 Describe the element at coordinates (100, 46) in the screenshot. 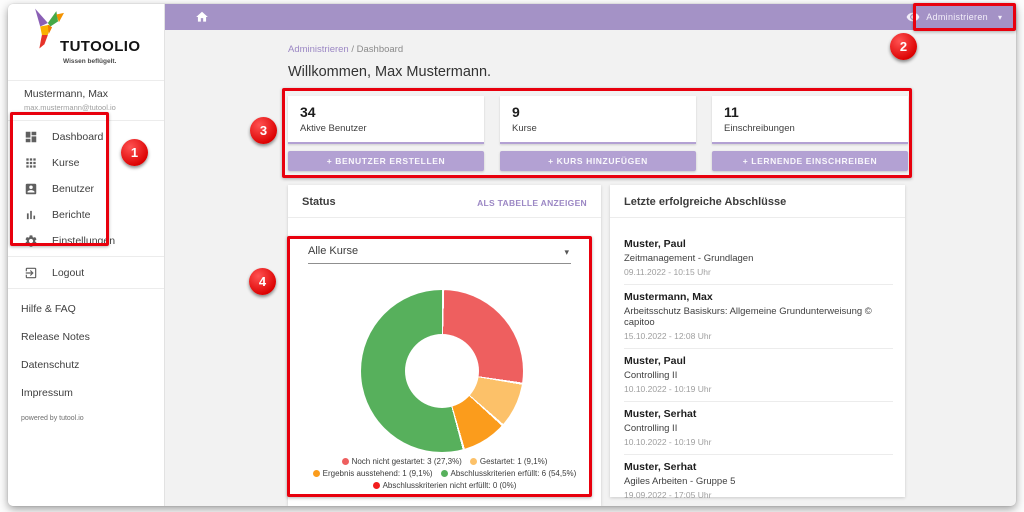

I see `logo-title: TUTOOLIO` at that location.